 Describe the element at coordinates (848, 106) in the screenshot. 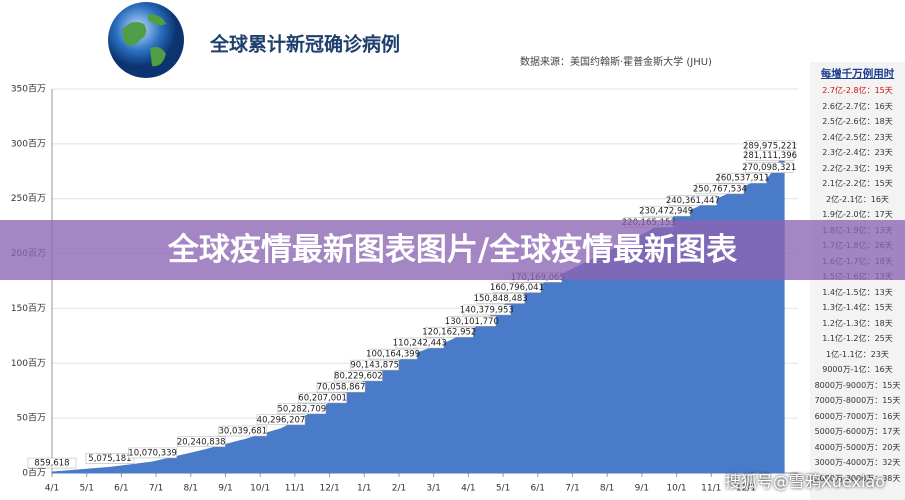

I see `table-cell: 2.6亿-2.7亿：` at that location.